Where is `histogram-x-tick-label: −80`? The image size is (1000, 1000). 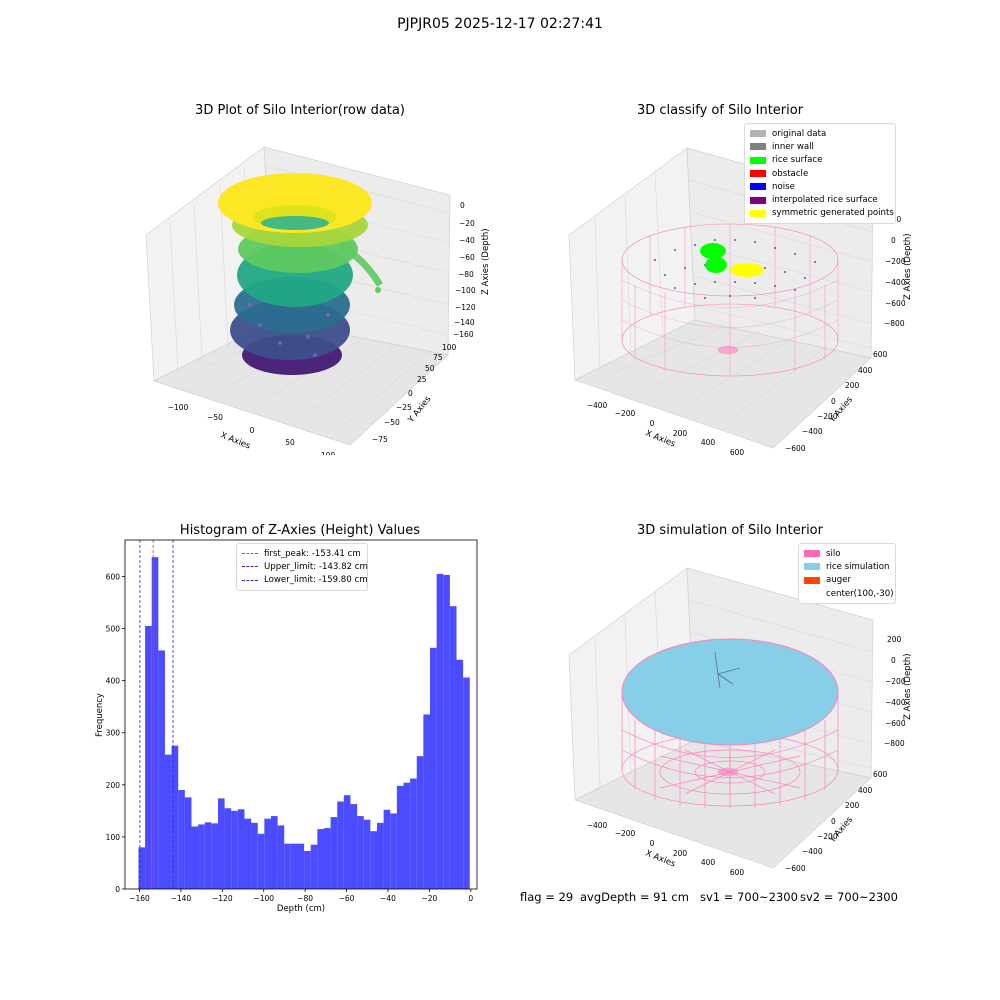 histogram-x-tick-label: −80 is located at coordinates (305, 898).